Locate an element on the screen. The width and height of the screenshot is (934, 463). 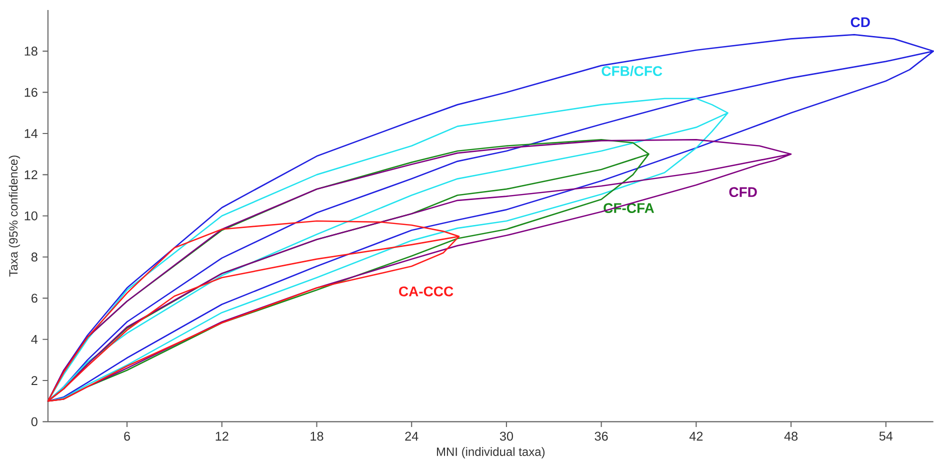
y-tick-label: 4 is located at coordinates (34, 339).